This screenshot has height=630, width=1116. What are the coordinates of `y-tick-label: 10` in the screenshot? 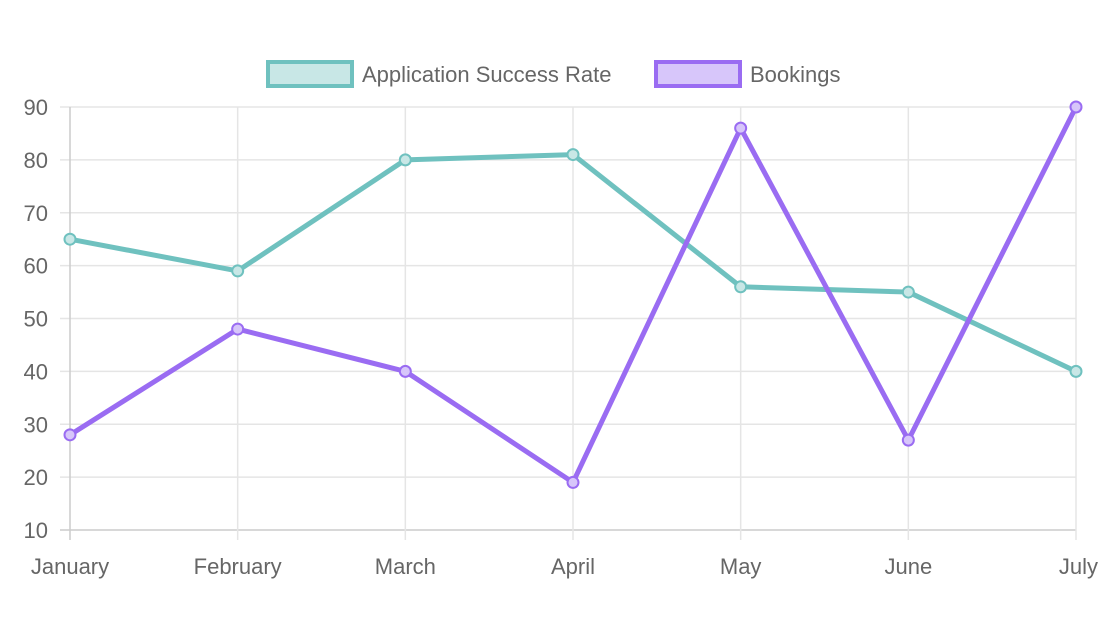 It's located at (36, 530).